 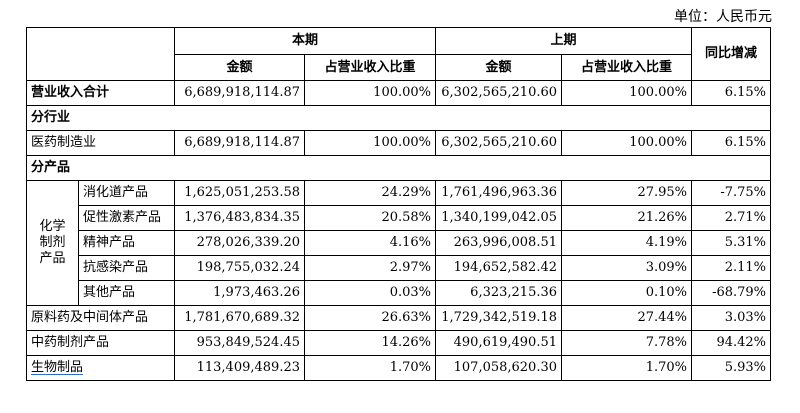 What do you see at coordinates (100, 343) in the screenshot?
I see `row-label: 中药制剂产品` at bounding box center [100, 343].